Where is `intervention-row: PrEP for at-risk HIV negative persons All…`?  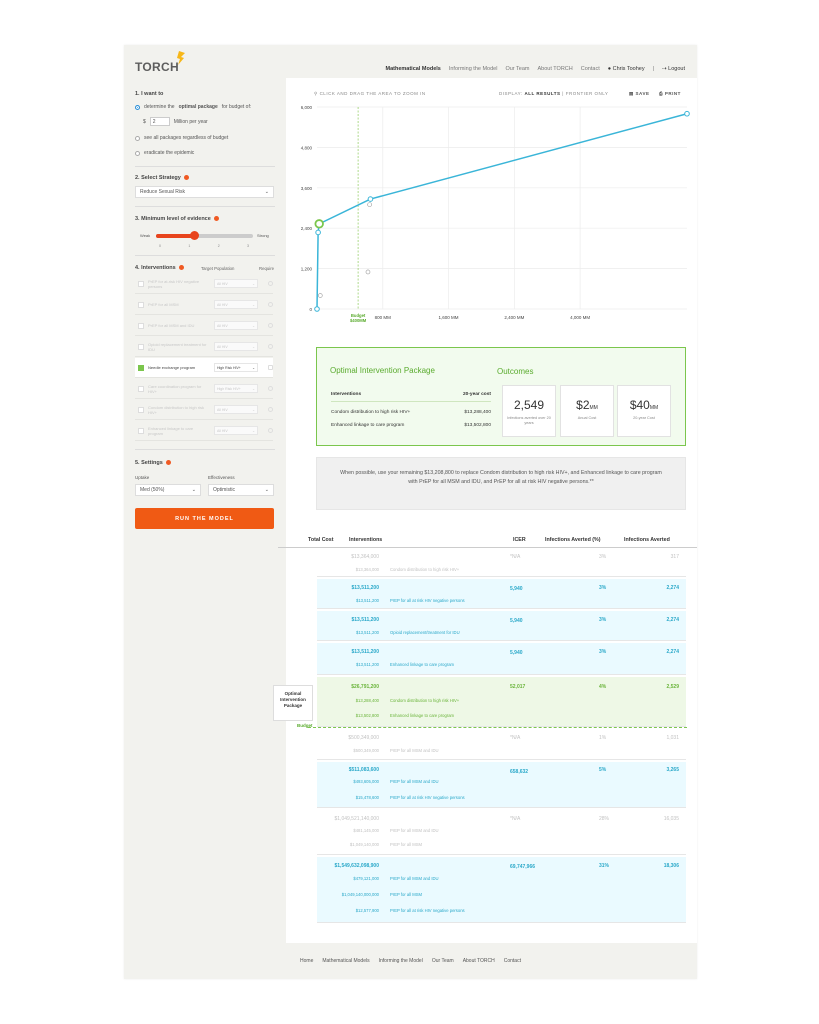 intervention-row: PrEP for at-risk HIV negative persons All… is located at coordinates (204, 284).